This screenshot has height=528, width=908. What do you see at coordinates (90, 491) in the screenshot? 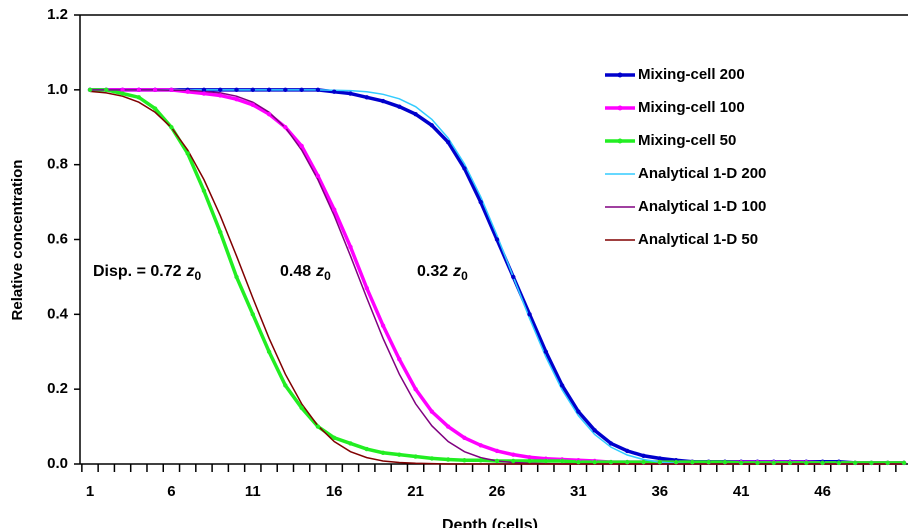
I see `x-tick-label: 1` at bounding box center [90, 491].